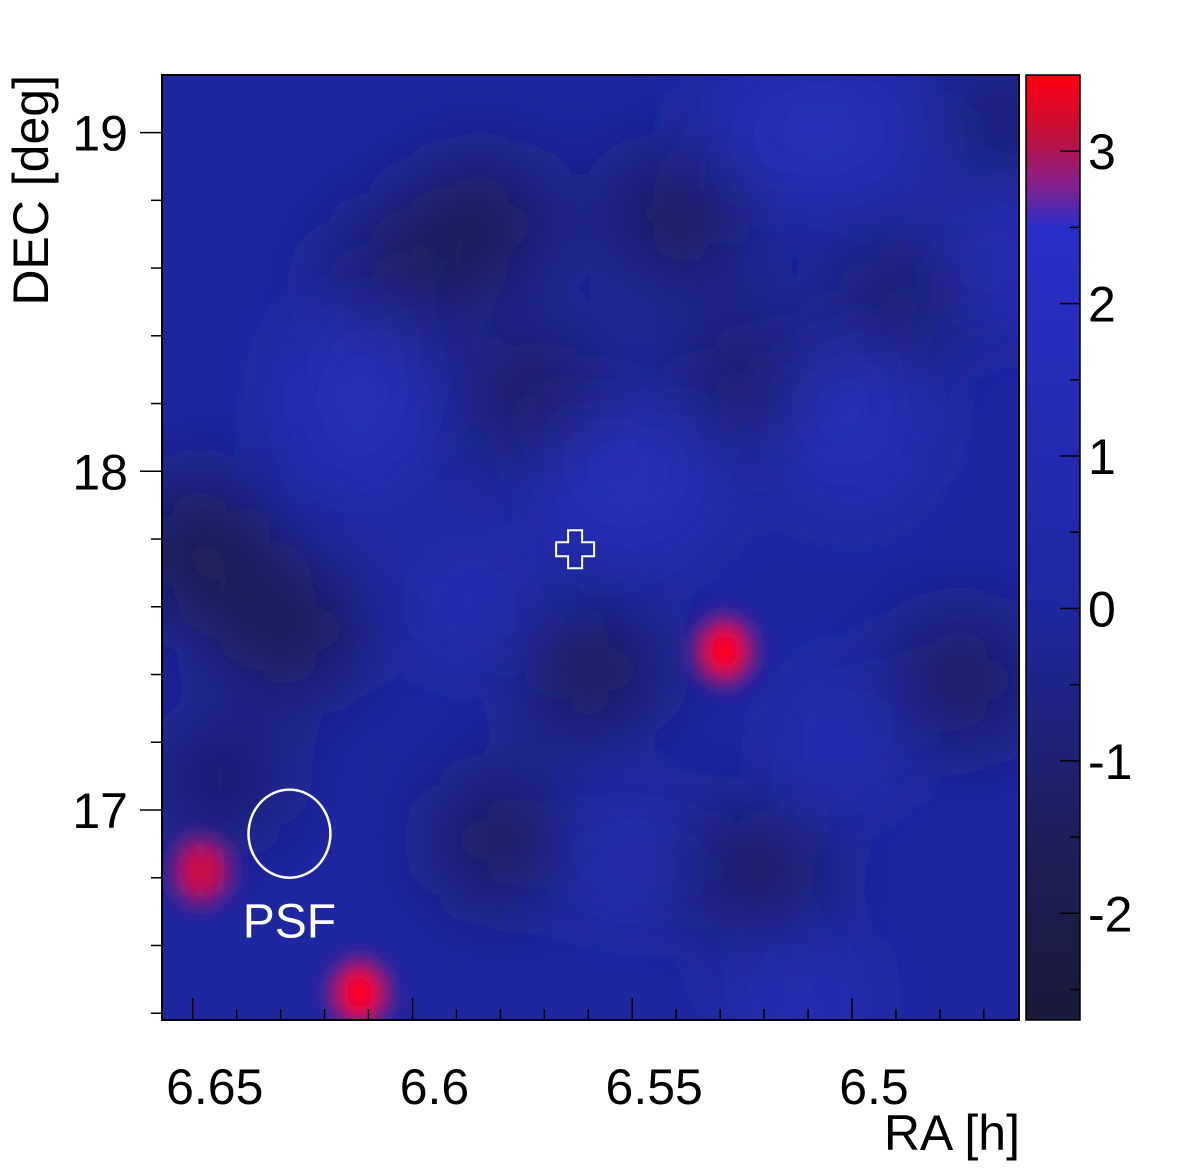  Describe the element at coordinates (575, 1056) in the screenshot. I see `x-axis: 6.65 6.6 6.55 6.5` at that location.